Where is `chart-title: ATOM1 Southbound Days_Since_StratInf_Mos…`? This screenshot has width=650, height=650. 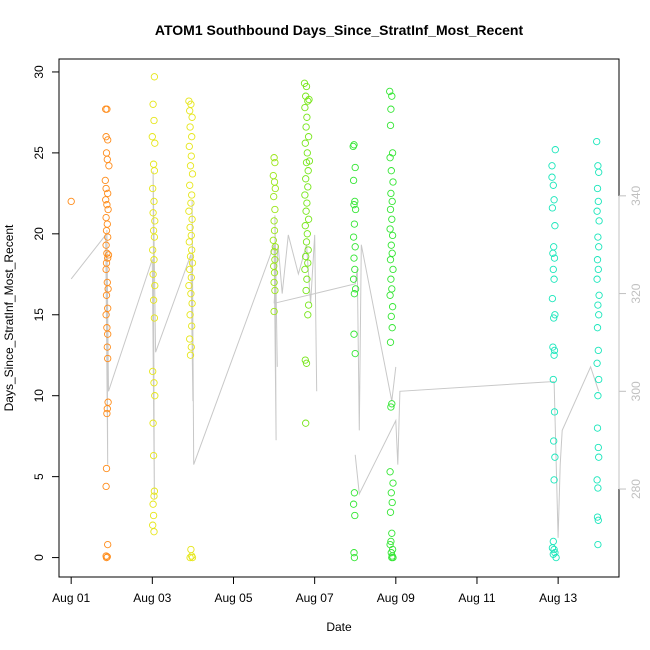
chart-title: ATOM1 Southbound Days_Since_StratInf_Mos… is located at coordinates (339, 30).